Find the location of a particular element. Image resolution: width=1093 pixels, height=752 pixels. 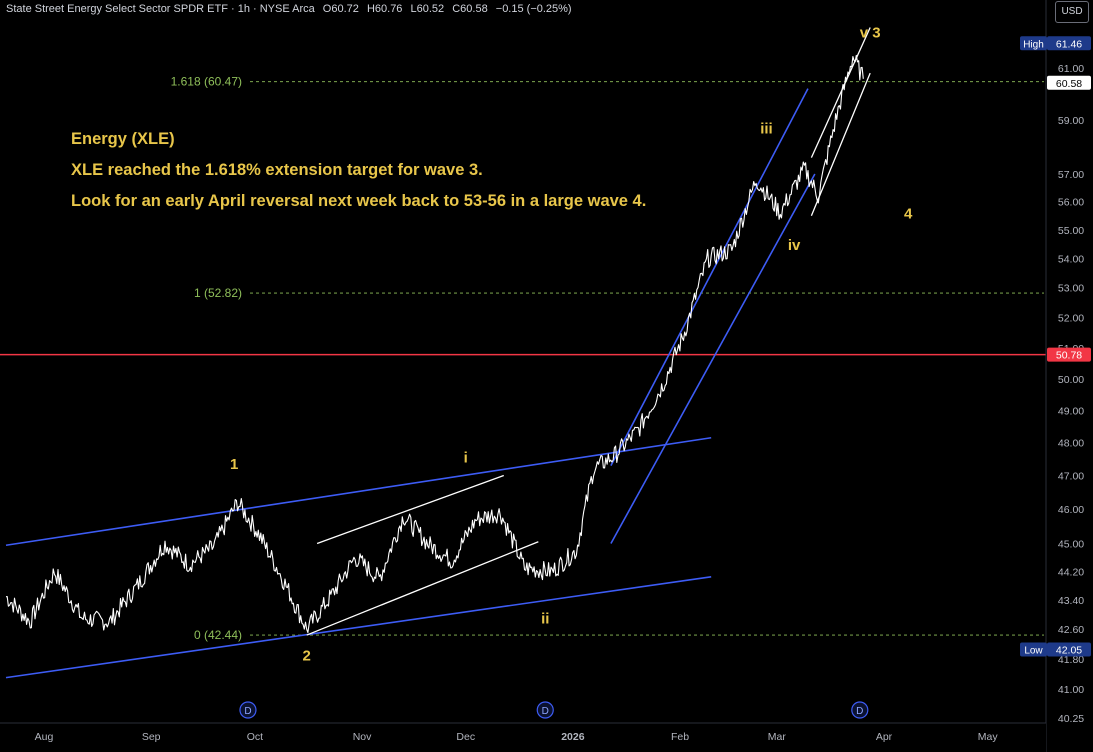

price-badge-3: 42.05 Low is located at coordinates (1055, 649).